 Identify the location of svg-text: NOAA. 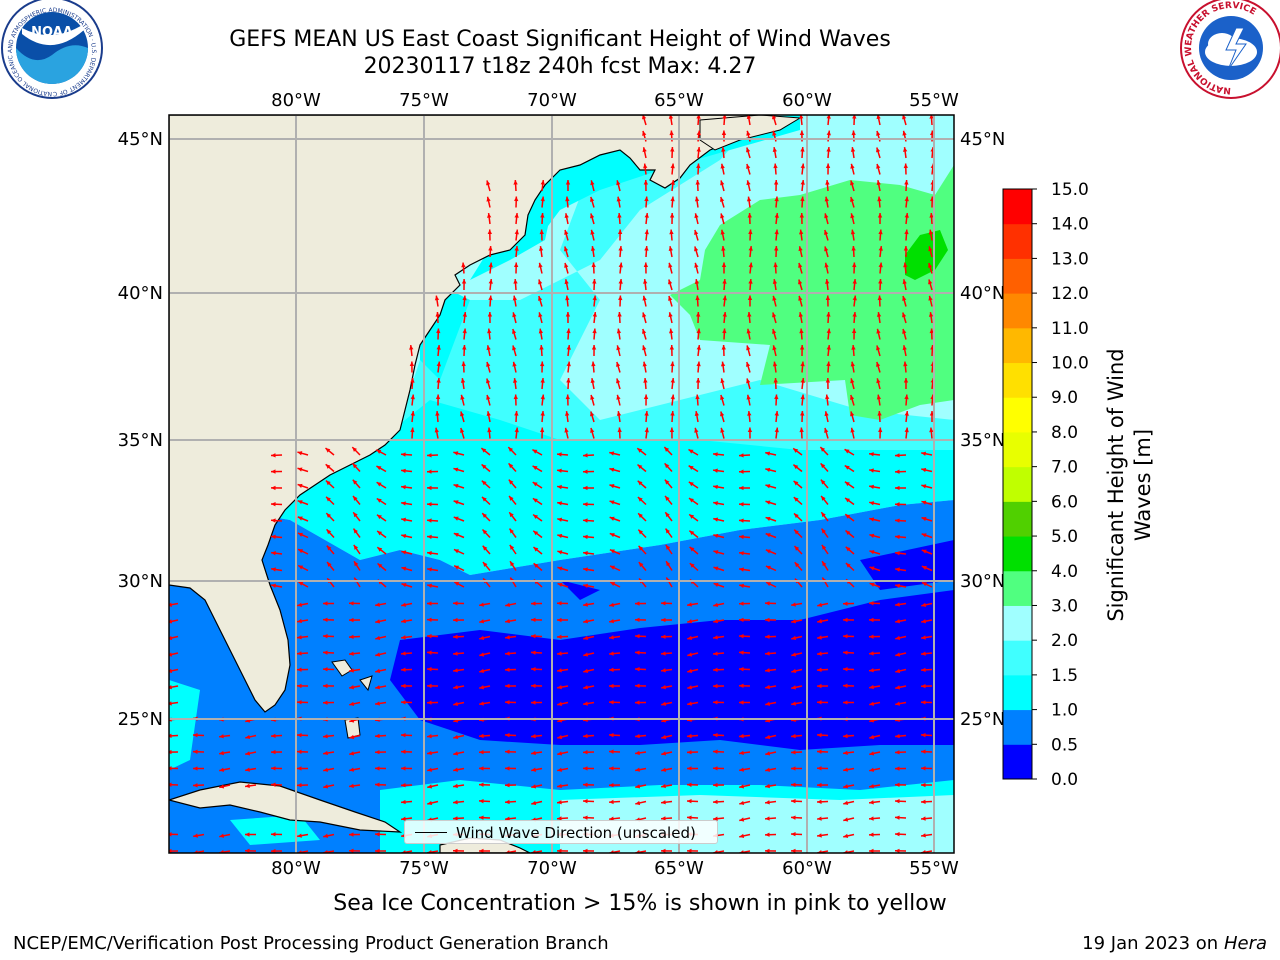
(52, 32).